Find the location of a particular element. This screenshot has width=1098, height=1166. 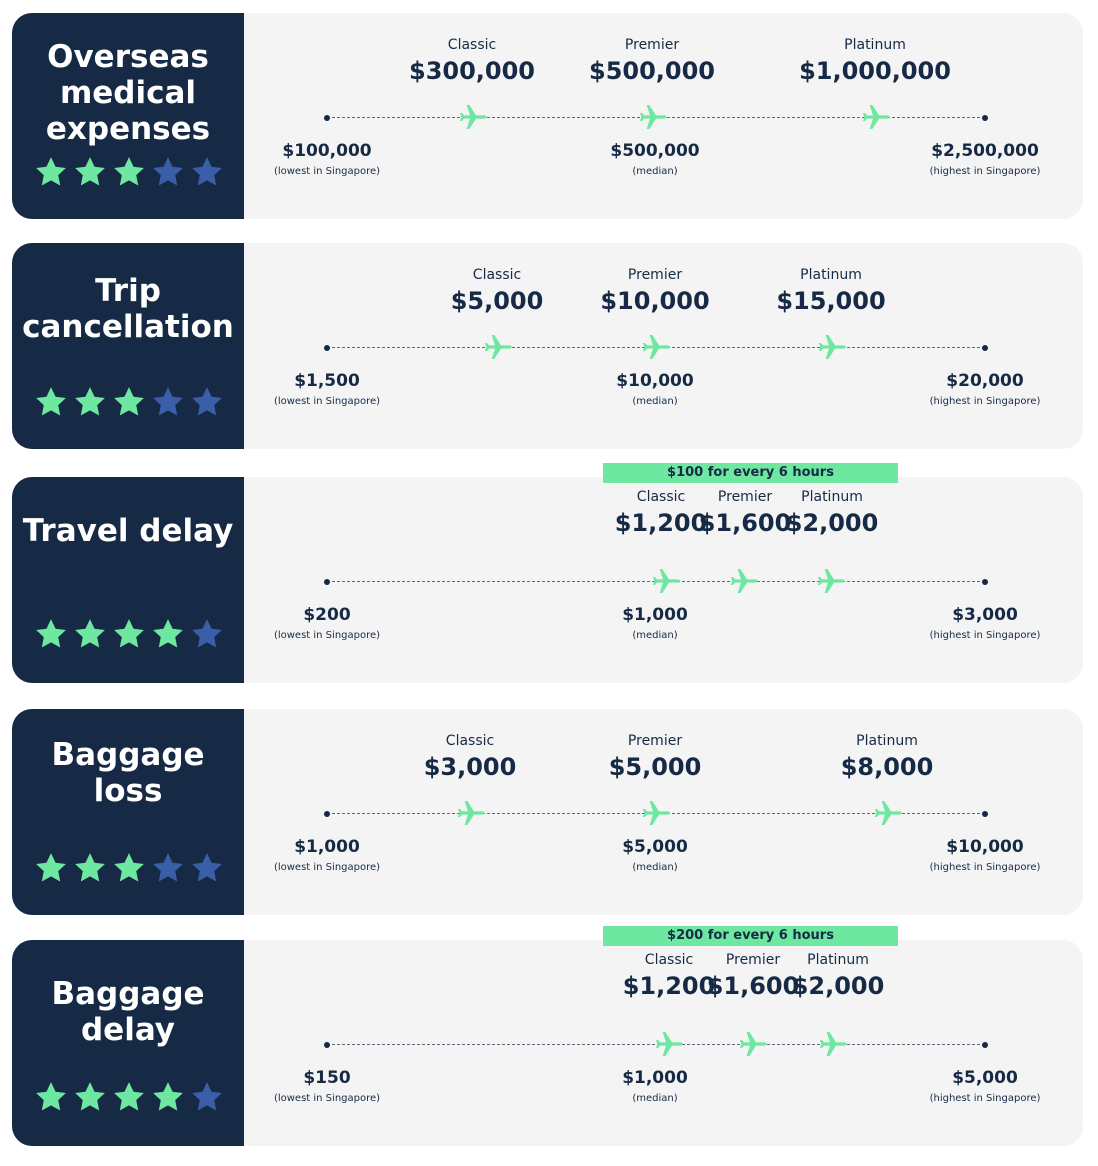

plan-amount: $300,000 is located at coordinates (472, 71).